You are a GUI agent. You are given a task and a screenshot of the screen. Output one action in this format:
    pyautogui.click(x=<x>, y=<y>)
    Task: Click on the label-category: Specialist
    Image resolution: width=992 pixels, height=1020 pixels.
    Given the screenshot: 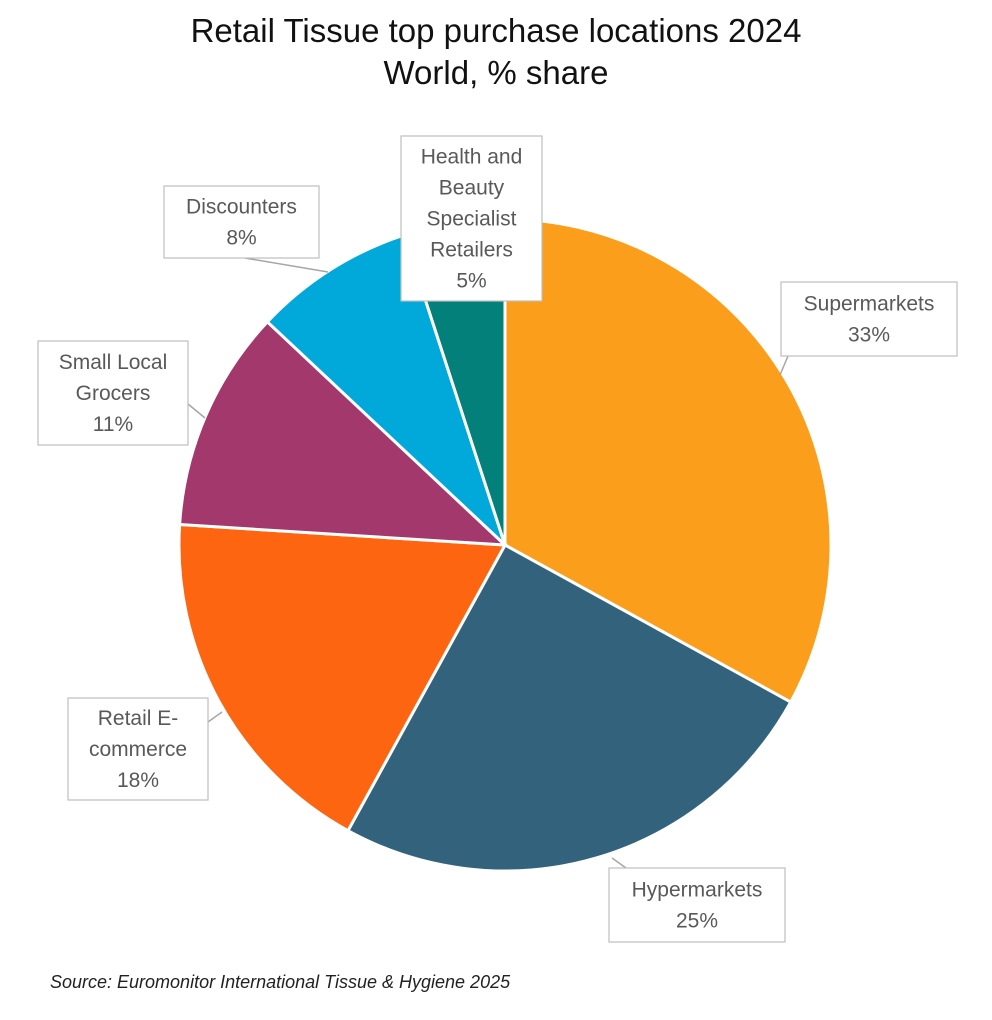 What is the action you would take?
    pyautogui.click(x=472, y=219)
    